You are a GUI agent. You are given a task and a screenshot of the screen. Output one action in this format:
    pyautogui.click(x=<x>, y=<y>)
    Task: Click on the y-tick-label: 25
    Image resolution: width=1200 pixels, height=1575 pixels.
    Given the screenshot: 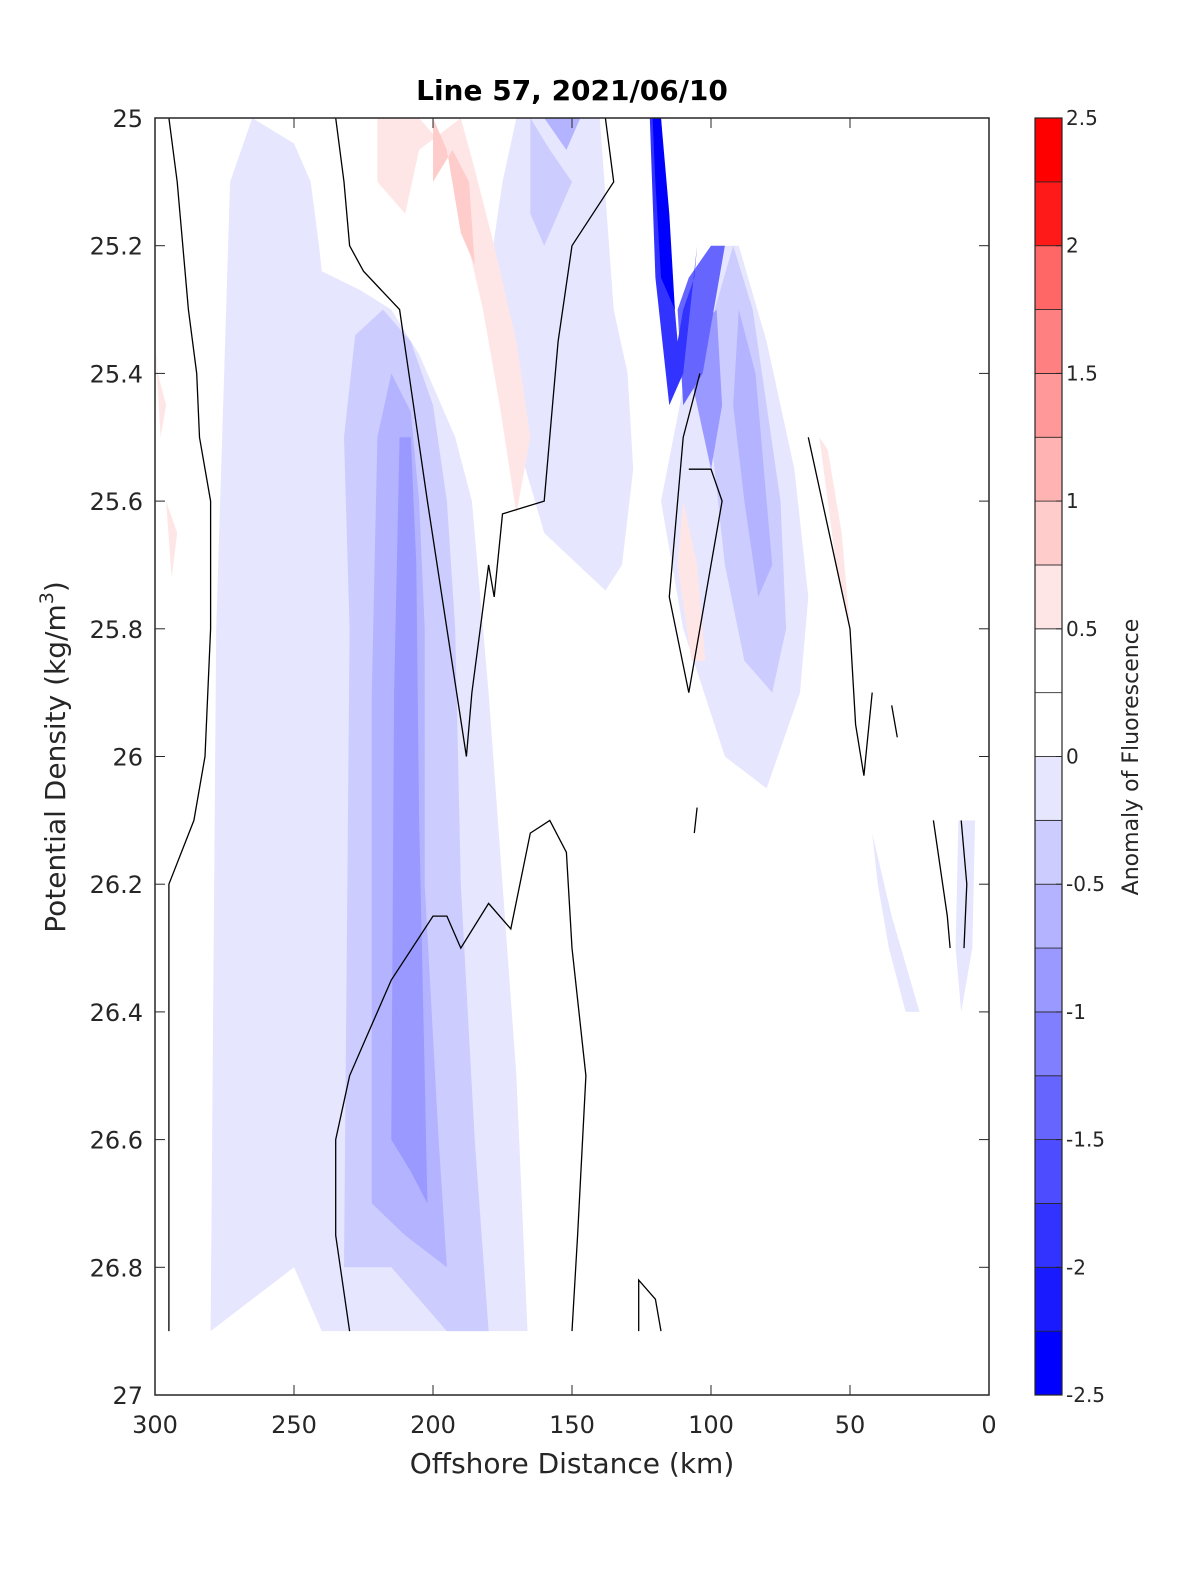 What is the action you would take?
    pyautogui.click(x=127, y=119)
    